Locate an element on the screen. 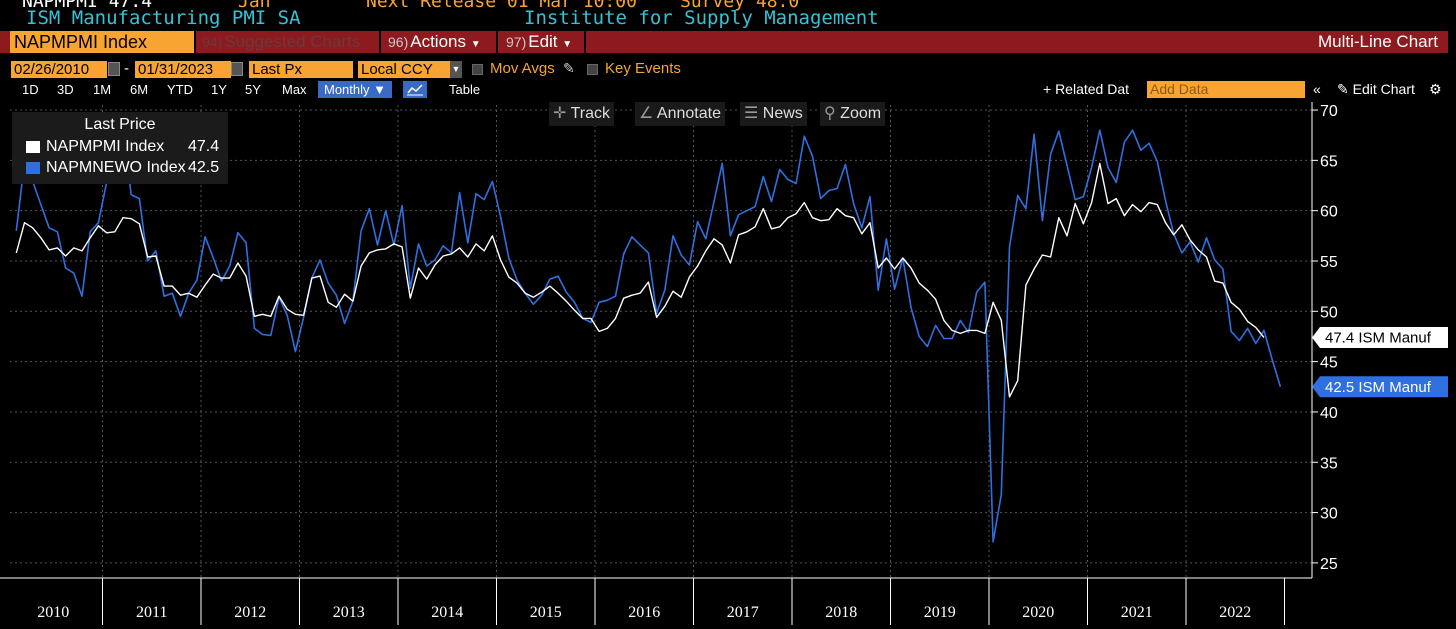 This screenshot has height=629, width=1456. news-button: ☰ News is located at coordinates (773, 114).